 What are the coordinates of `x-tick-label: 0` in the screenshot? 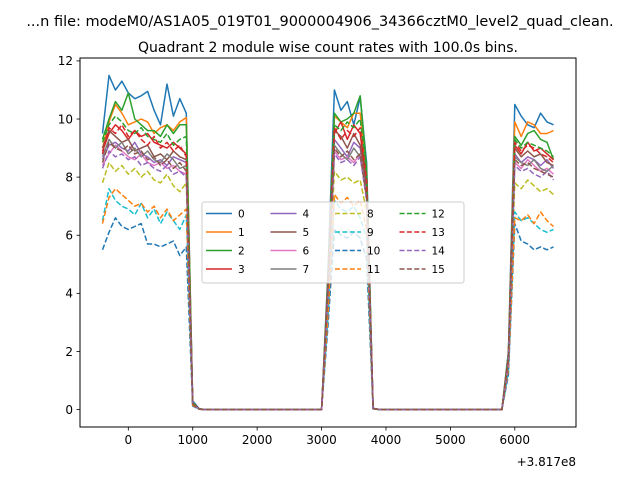 It's located at (128, 440).